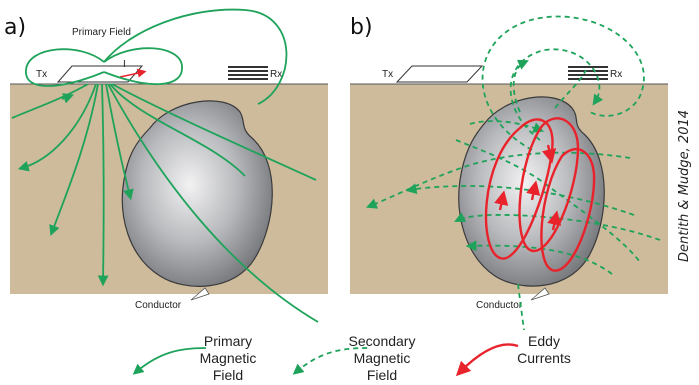  Describe the element at coordinates (124, 64) in the screenshot. I see `current-label-a: I` at that location.